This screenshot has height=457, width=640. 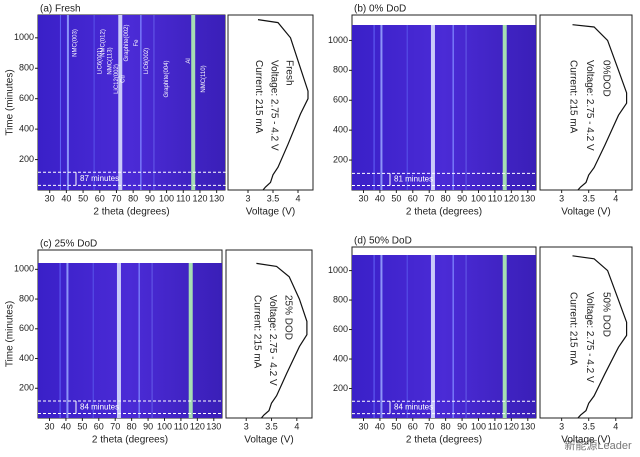 What do you see at coordinates (100, 61) in the screenshot?
I see `peak-label: LiC6(001)` at bounding box center [100, 61].